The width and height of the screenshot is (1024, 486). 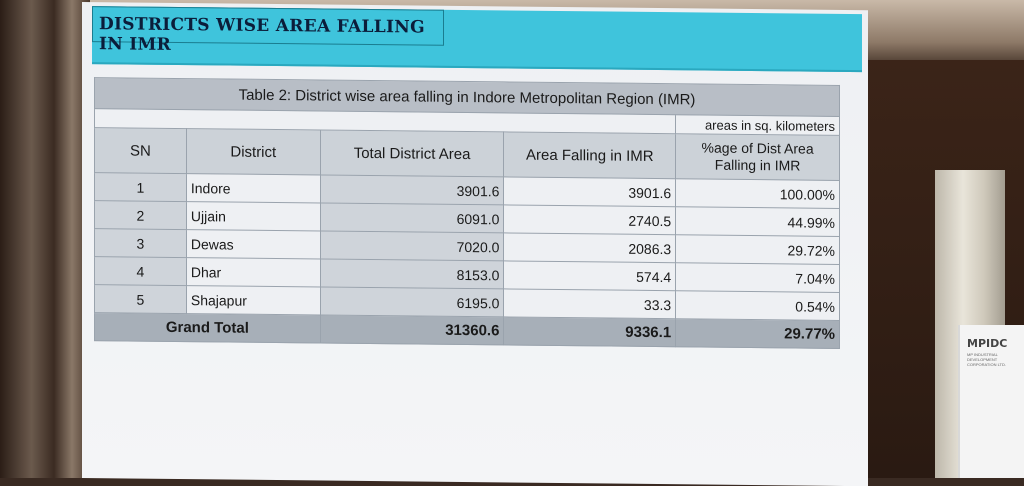 What do you see at coordinates (412, 217) in the screenshot?
I see `row-total-area: 6091.0` at bounding box center [412, 217].